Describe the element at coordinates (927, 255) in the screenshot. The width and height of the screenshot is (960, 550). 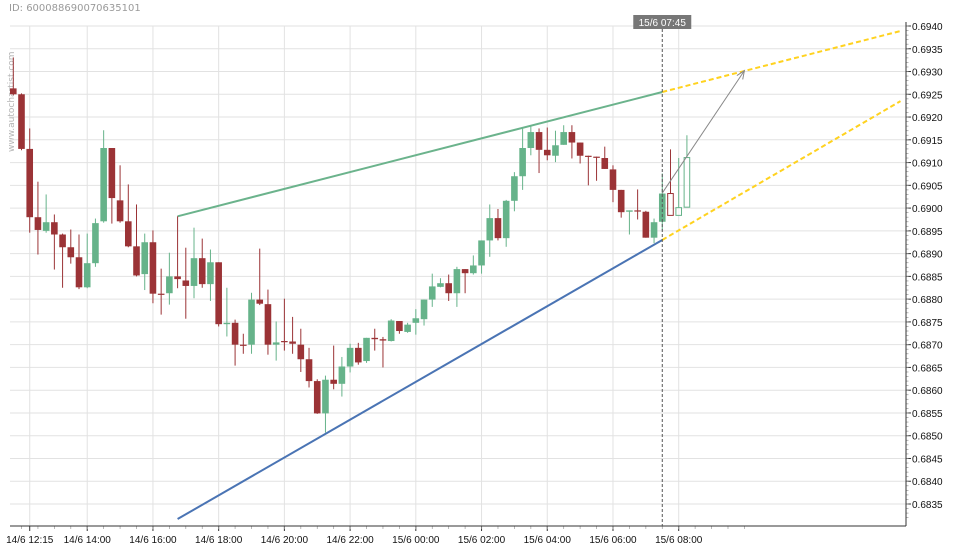
I see `y-tick-label: 0.6890` at that location.